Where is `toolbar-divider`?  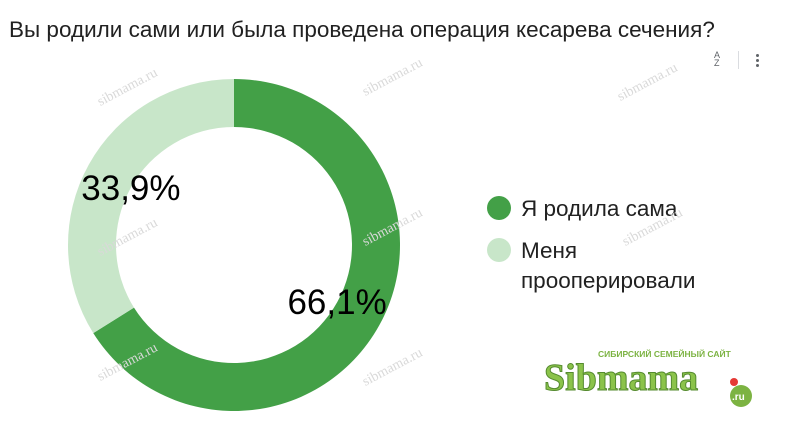
toolbar-divider is located at coordinates (738, 60).